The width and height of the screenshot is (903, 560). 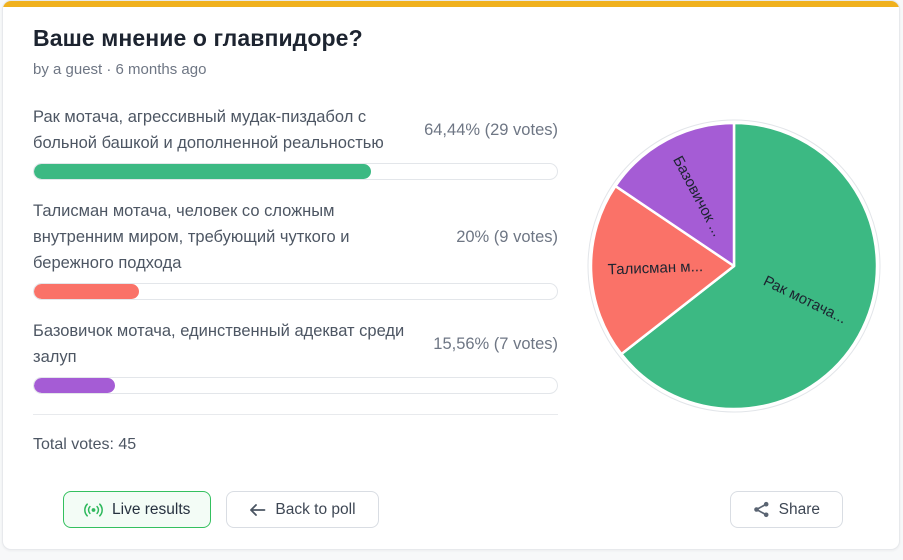 I want to click on back-to-poll-button: Back to poll, so click(x=302, y=509).